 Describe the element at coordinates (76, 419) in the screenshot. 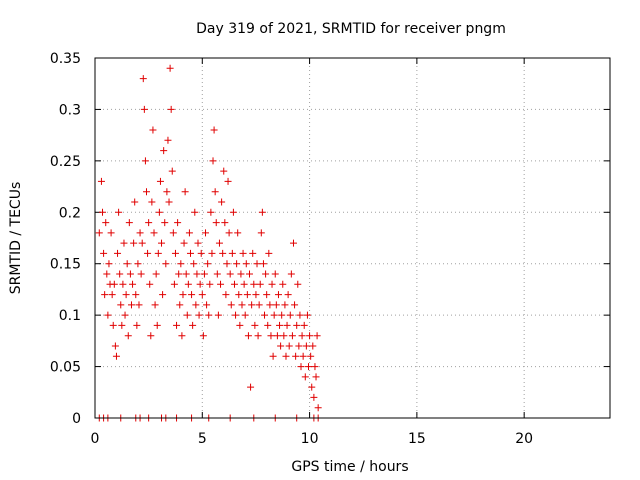

I see `y-tick-label: 0` at that location.